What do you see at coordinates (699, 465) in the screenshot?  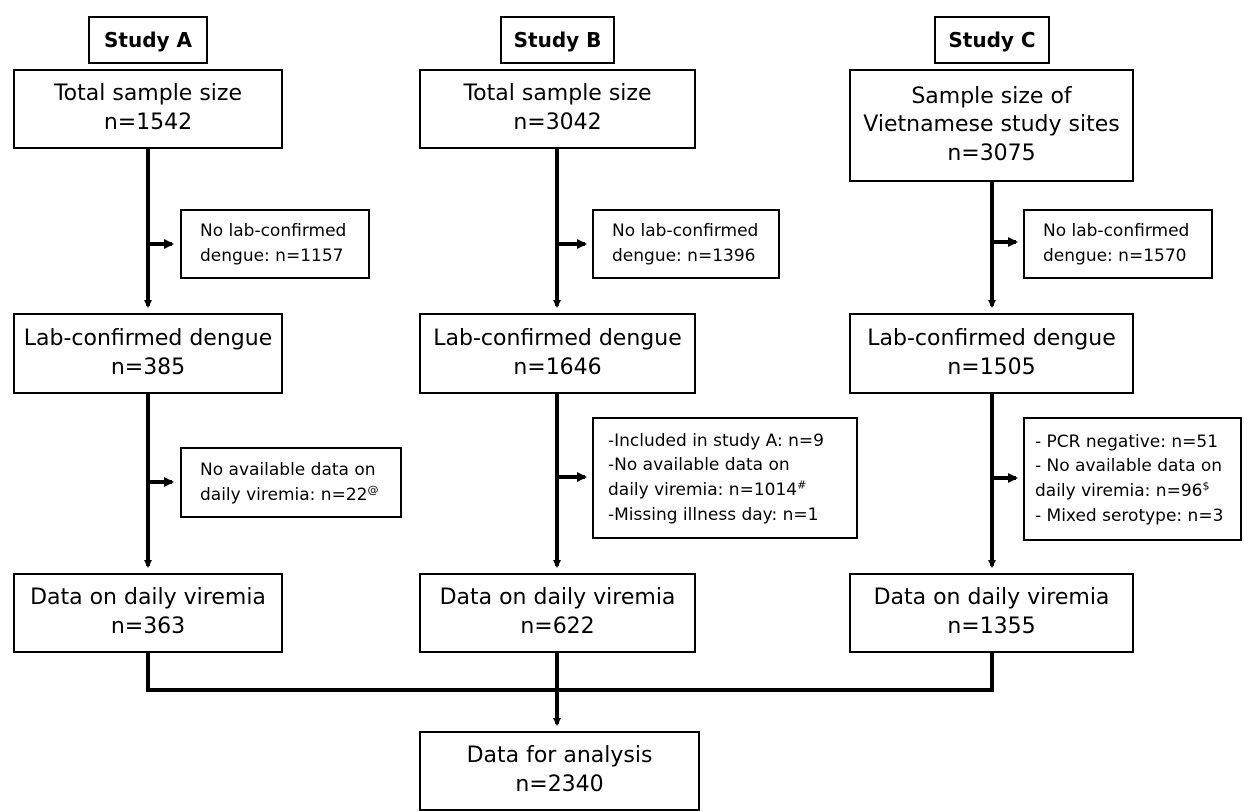 I see `study-b-excl2-line2: -No available data on` at bounding box center [699, 465].